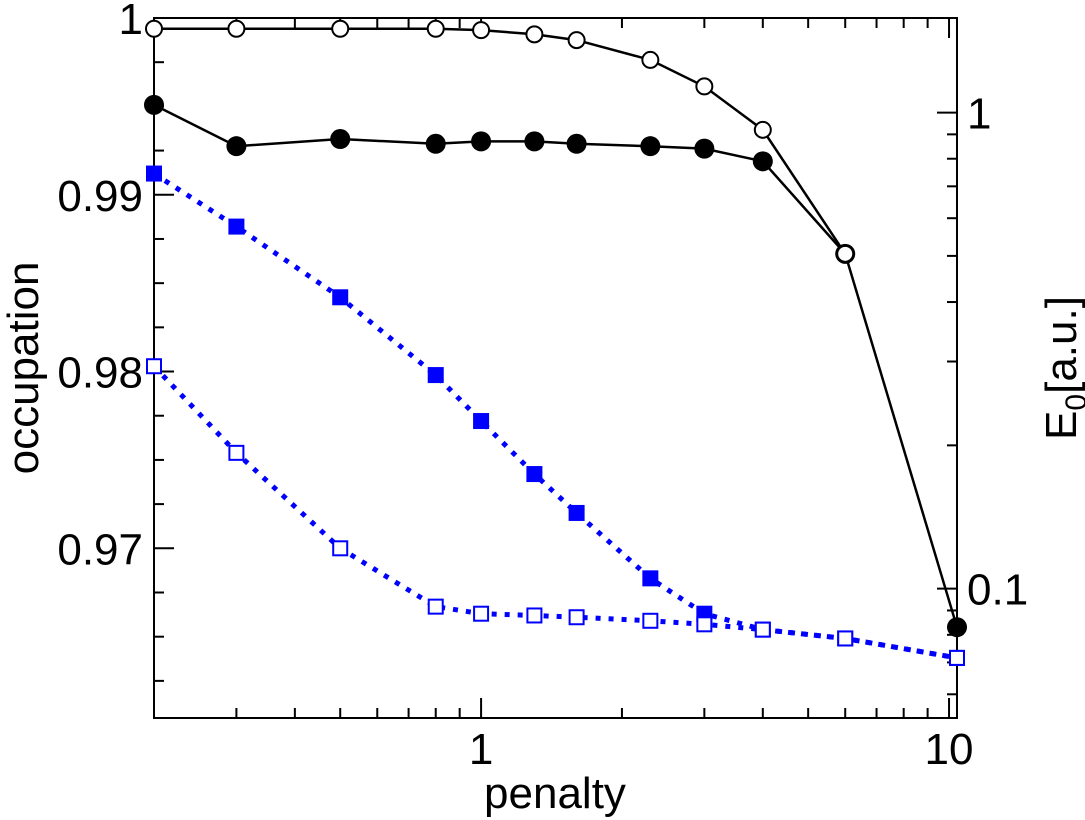 The image size is (1085, 820). What do you see at coordinates (100, 549) in the screenshot?
I see `y-left-tick-label: 0.97` at bounding box center [100, 549].